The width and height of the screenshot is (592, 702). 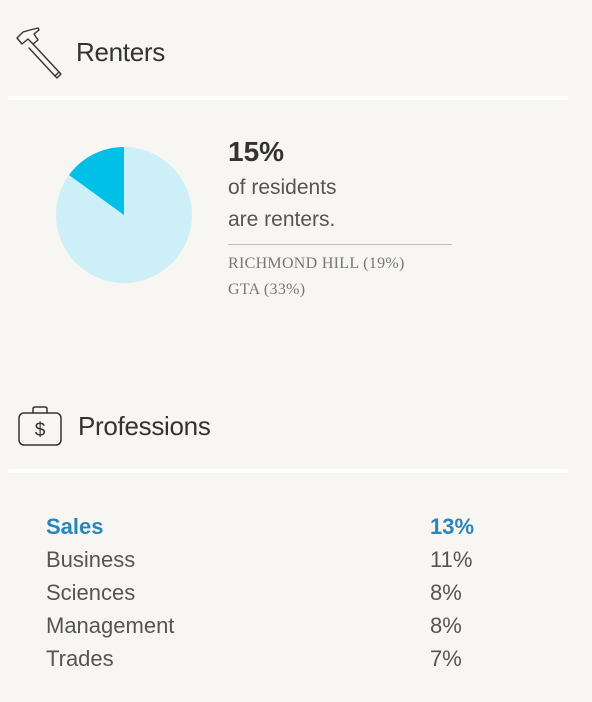 What do you see at coordinates (80, 658) in the screenshot?
I see `profession-label: Trades` at bounding box center [80, 658].